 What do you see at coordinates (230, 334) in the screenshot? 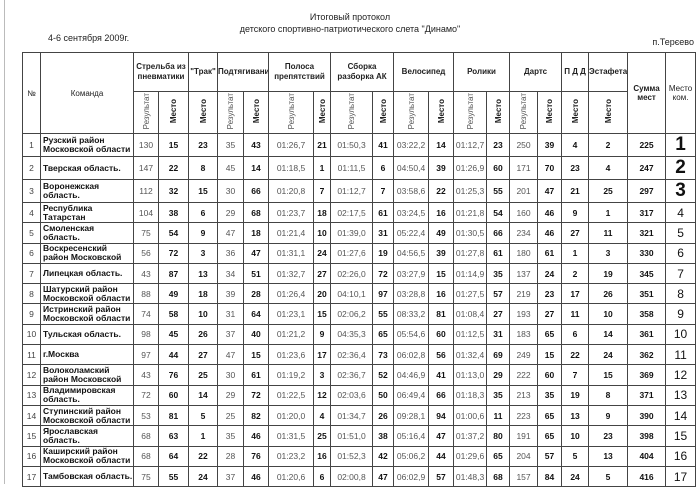
I see `result-cell: 37` at bounding box center [230, 334].